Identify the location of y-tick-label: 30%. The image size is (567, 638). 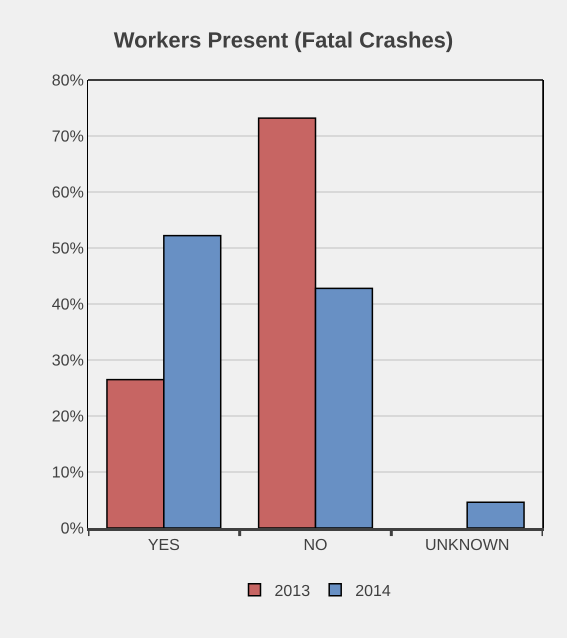
(68, 361).